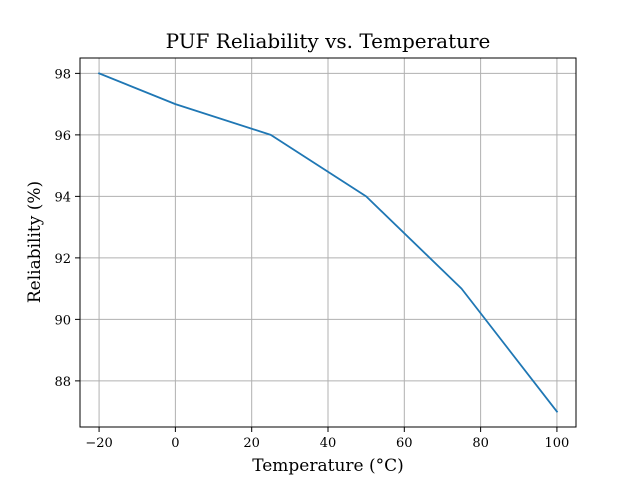 This screenshot has height=480, width=640. I want to click on chart-title: PUF Reliability vs. Temperature, so click(328, 41).